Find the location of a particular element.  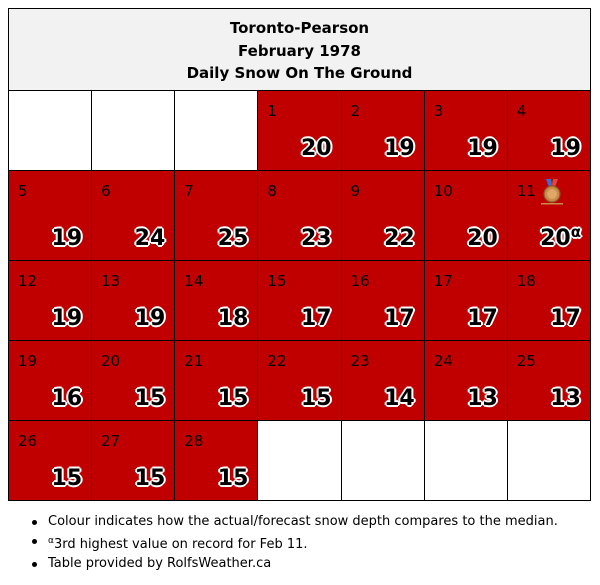

bronze-medal-icon is located at coordinates (551, 192).